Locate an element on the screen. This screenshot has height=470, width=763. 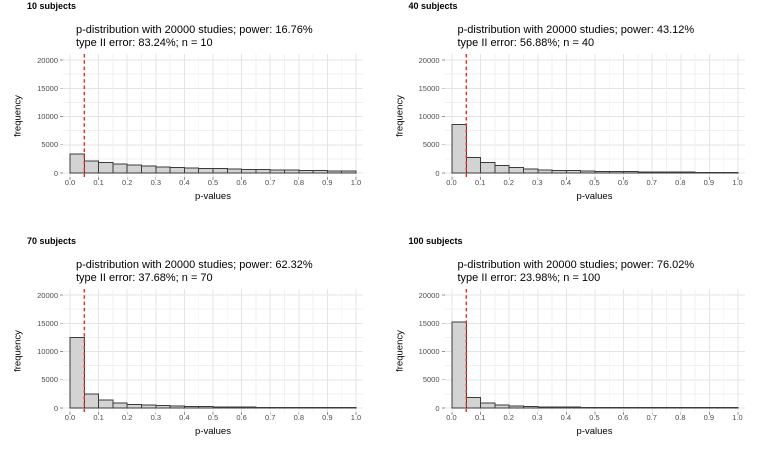
x-tick-label: 0.8 is located at coordinates (680, 417).